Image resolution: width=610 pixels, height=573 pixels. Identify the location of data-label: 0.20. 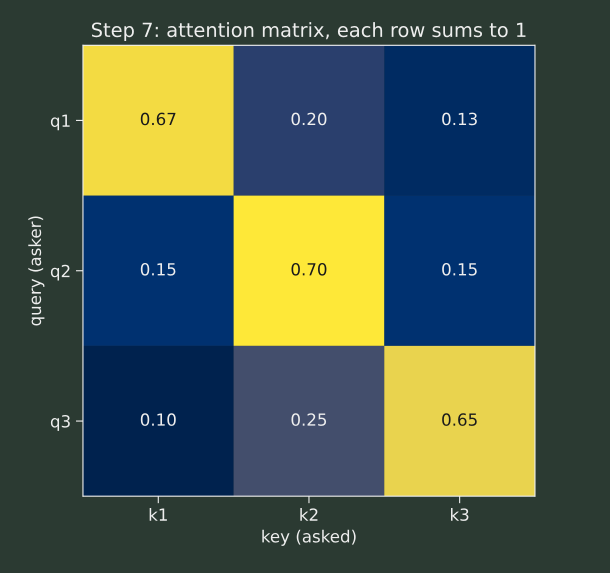
(309, 119).